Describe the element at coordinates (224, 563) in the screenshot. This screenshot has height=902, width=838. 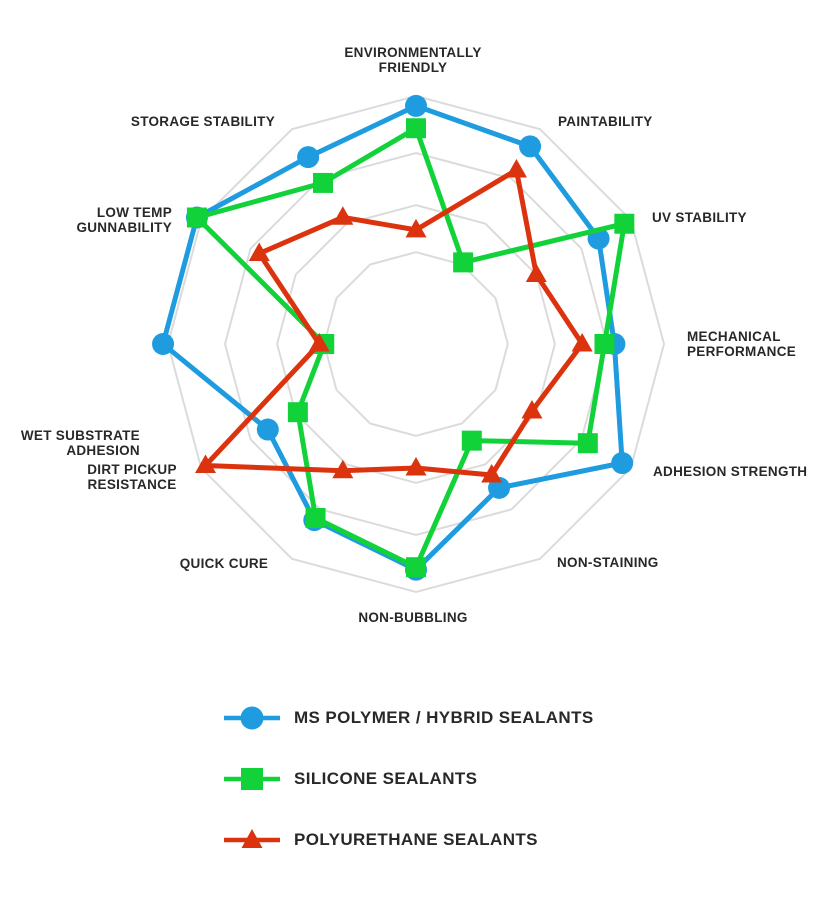
I see `axis-label-quick-cure: QUICK CURE` at that location.